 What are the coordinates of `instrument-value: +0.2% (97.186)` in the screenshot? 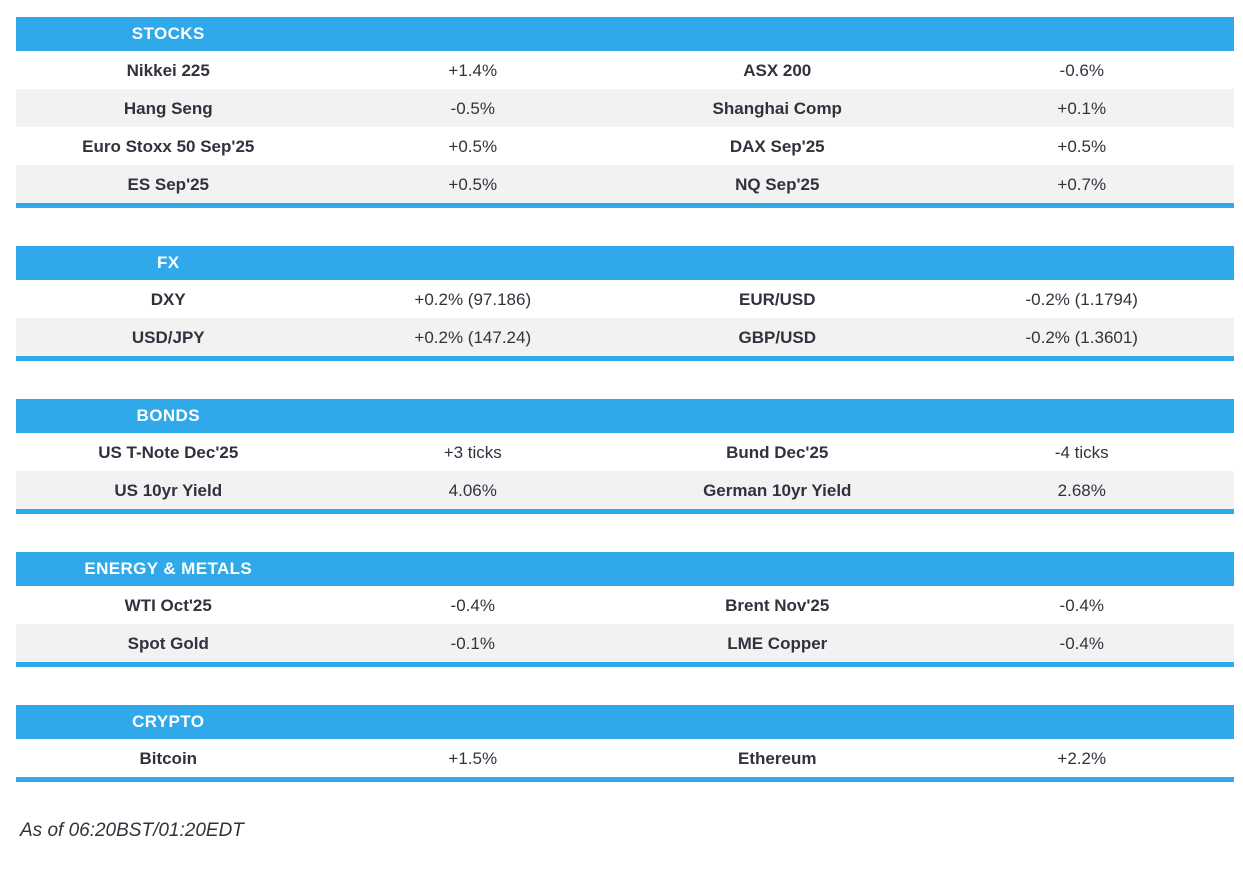 It's located at (473, 299).